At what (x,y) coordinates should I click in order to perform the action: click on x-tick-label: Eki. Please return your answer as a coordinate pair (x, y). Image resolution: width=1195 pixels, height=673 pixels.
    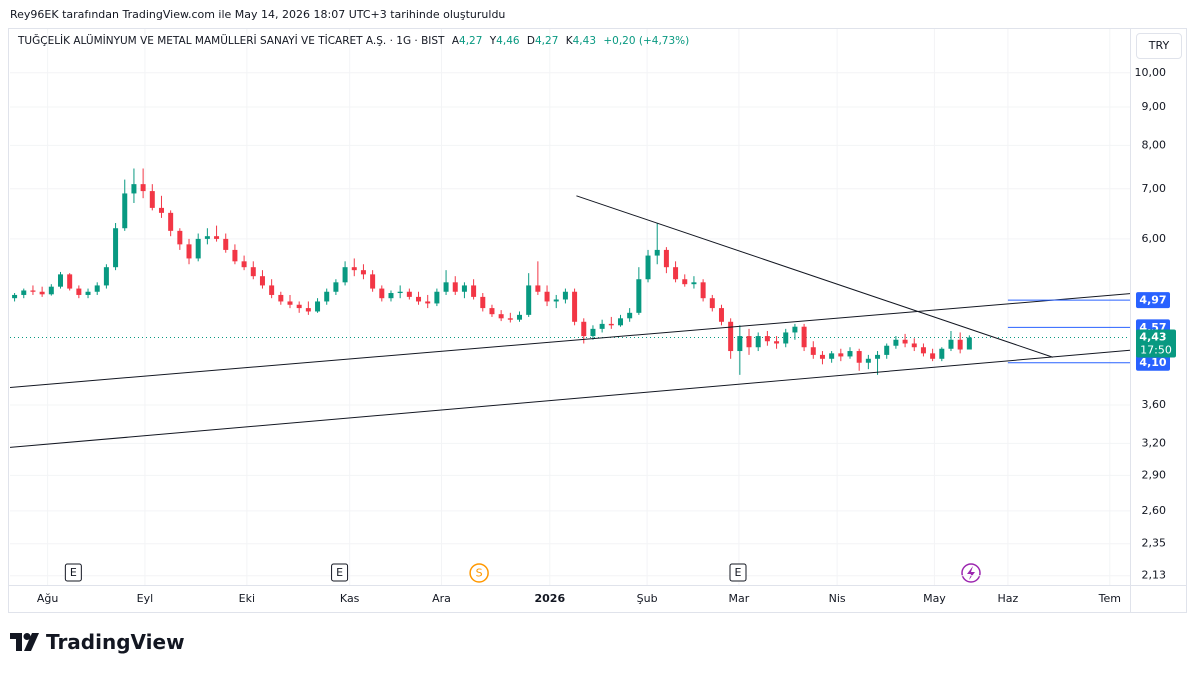
    Looking at the image, I should click on (247, 598).